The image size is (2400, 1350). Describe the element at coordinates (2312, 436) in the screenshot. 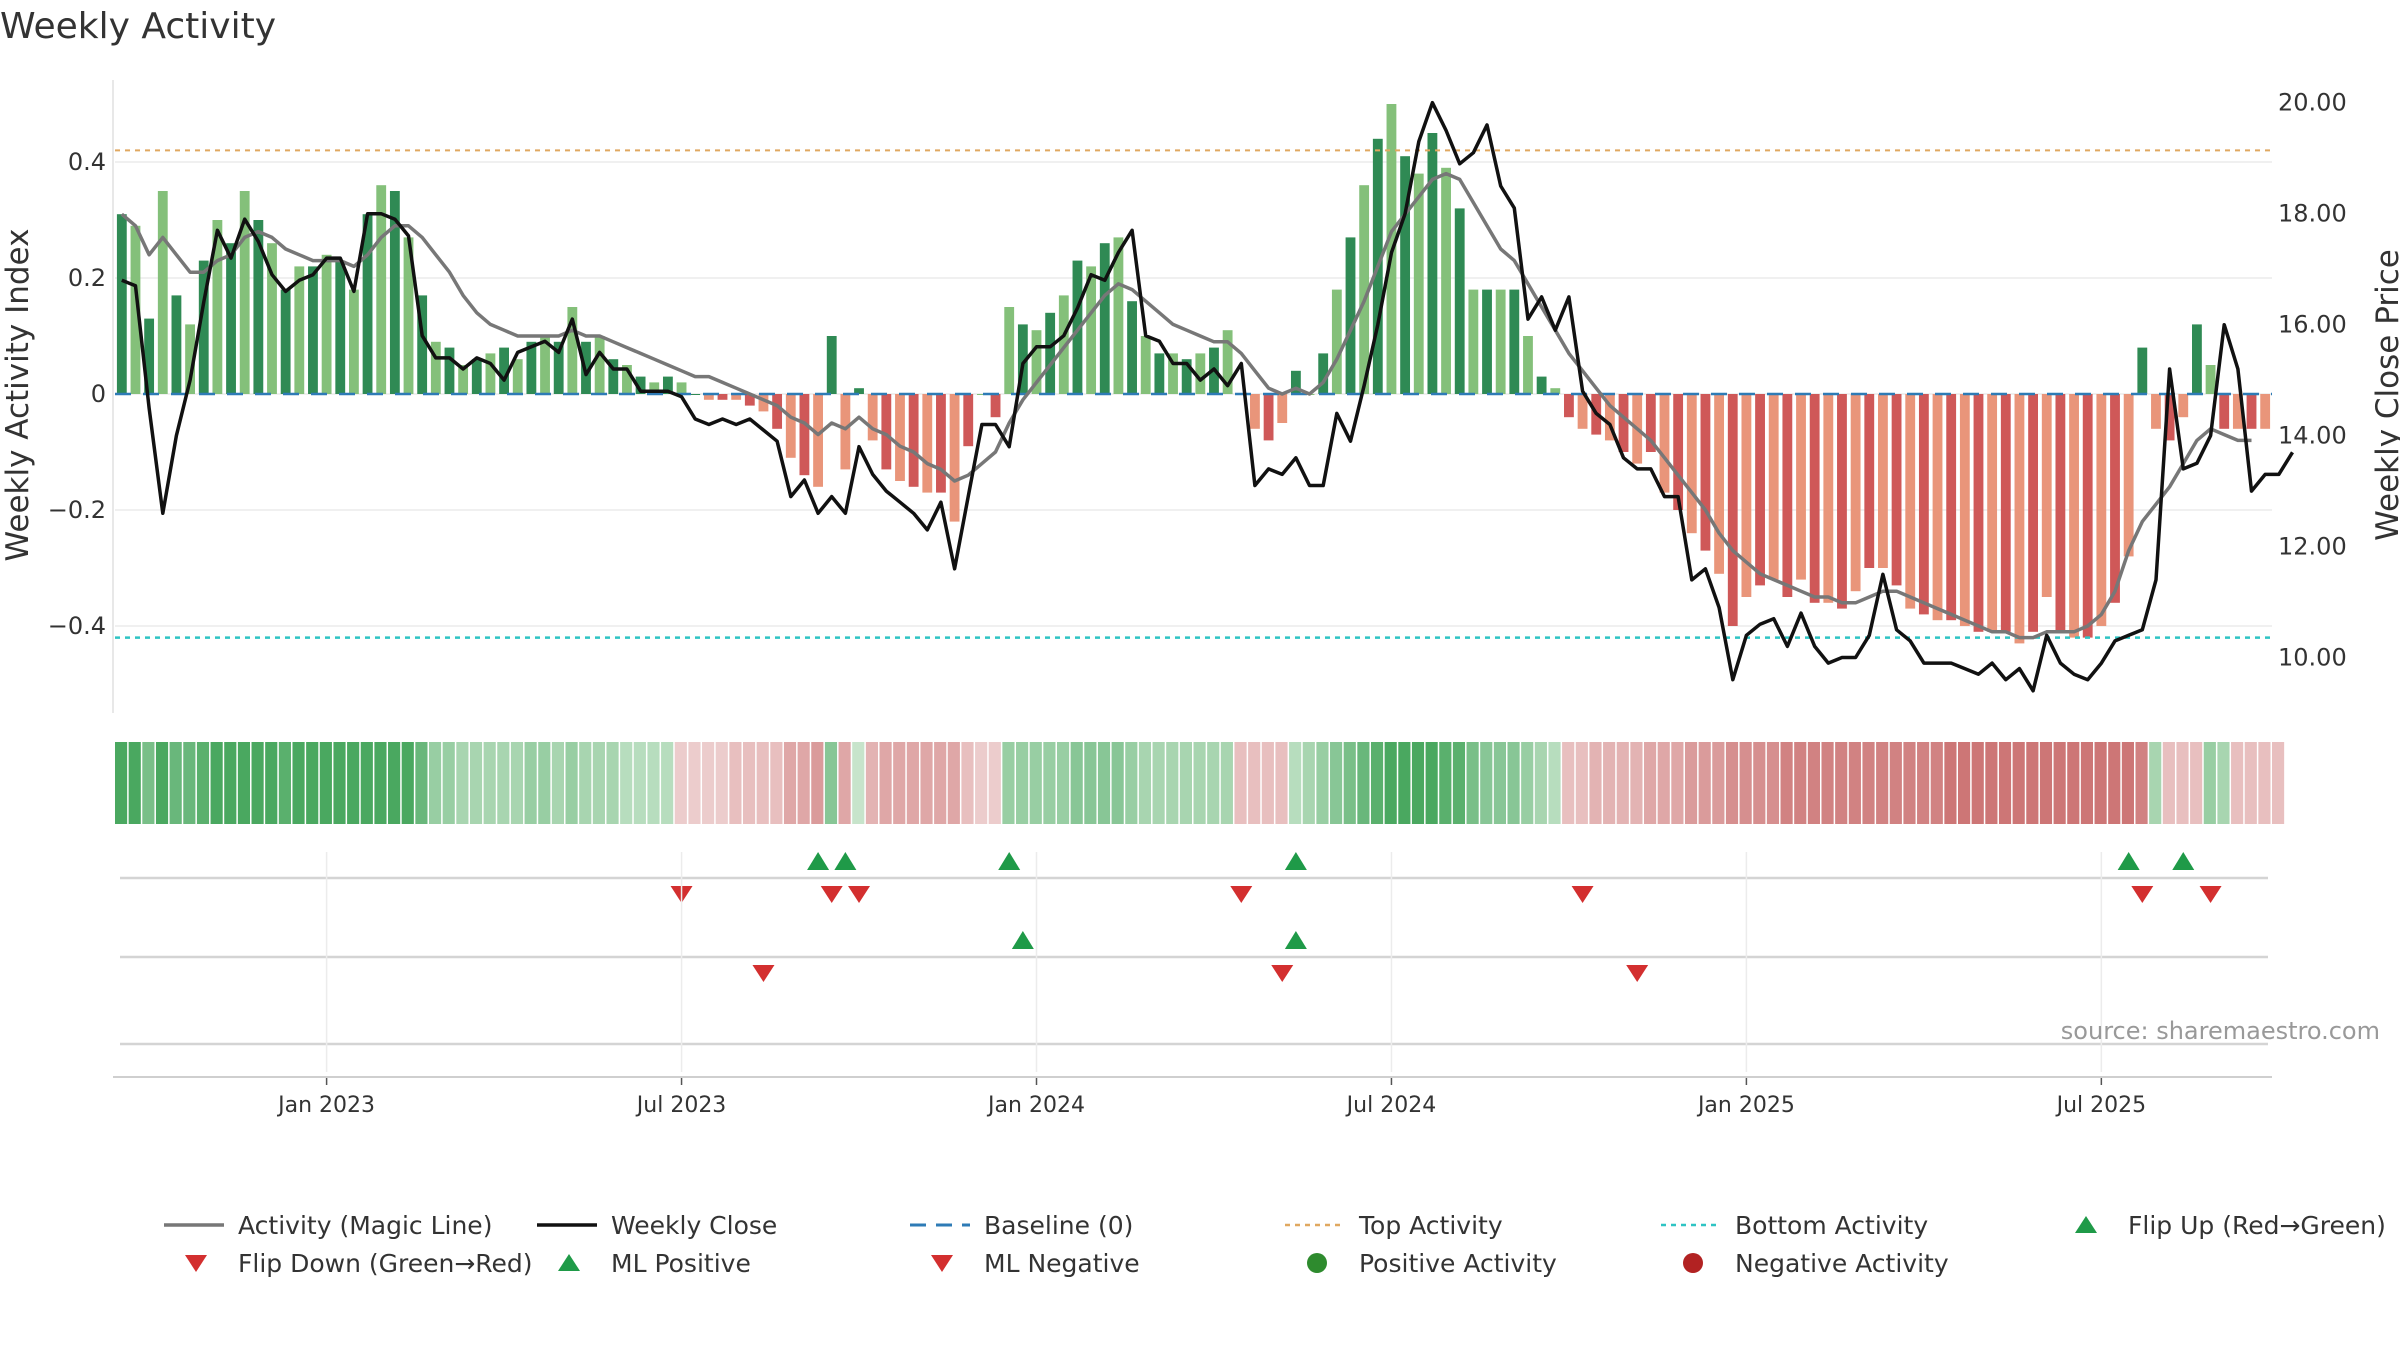

I see `right-tick-label: 14.00` at that location.